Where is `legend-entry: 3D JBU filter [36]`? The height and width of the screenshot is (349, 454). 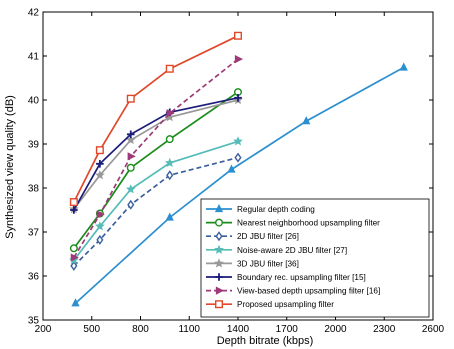 legend-entry: 3D JBU filter [36] is located at coordinates (252, 263).